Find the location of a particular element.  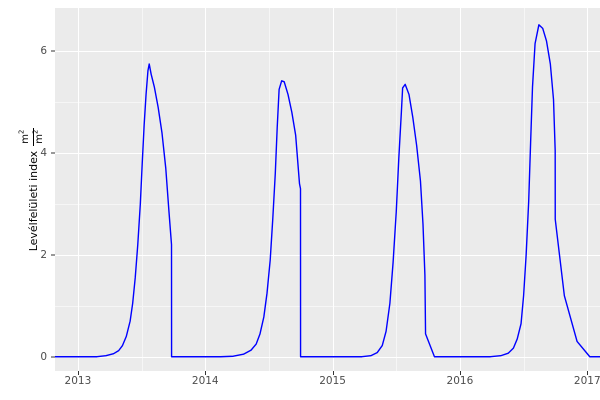

unit-numerator: m2 is located at coordinates (24, 136).